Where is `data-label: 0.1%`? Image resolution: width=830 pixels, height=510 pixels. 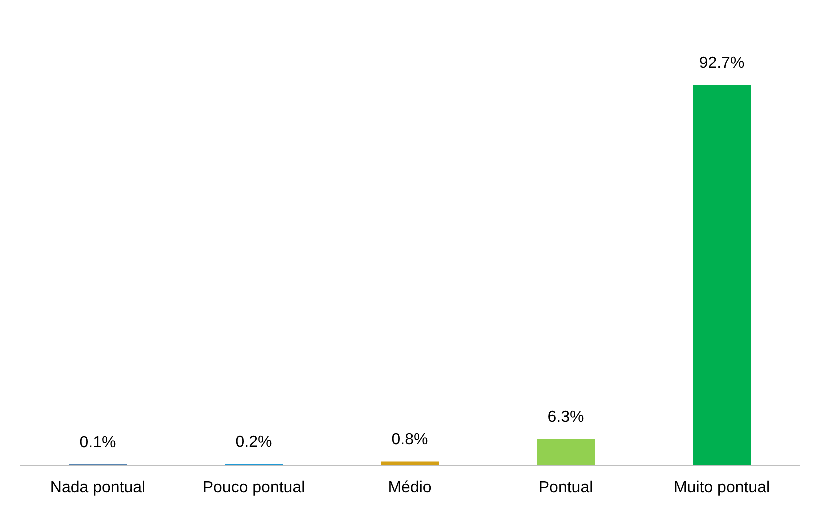 data-label: 0.1% is located at coordinates (98, 443).